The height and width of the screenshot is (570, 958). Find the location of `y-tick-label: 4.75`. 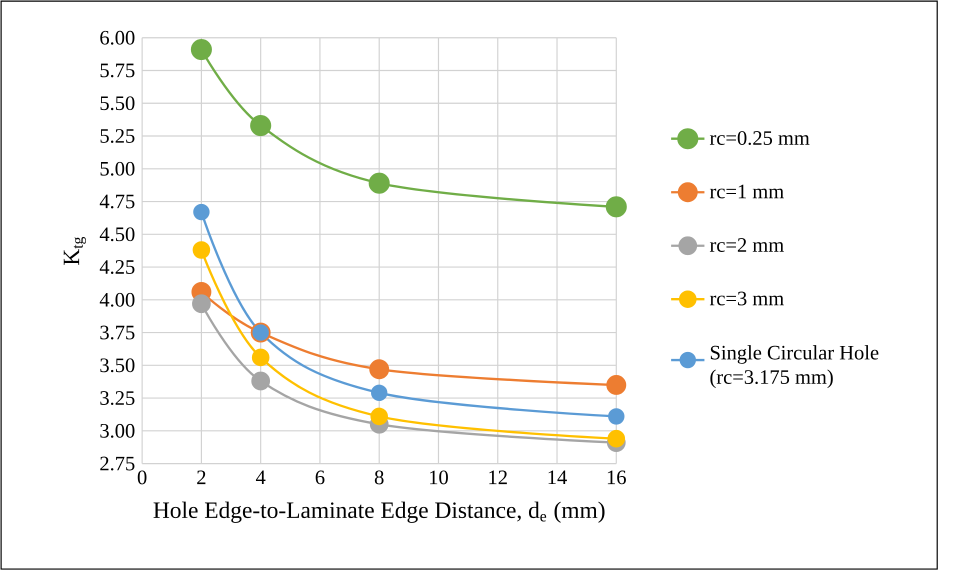

y-tick-label: 4.75 is located at coordinates (117, 201).